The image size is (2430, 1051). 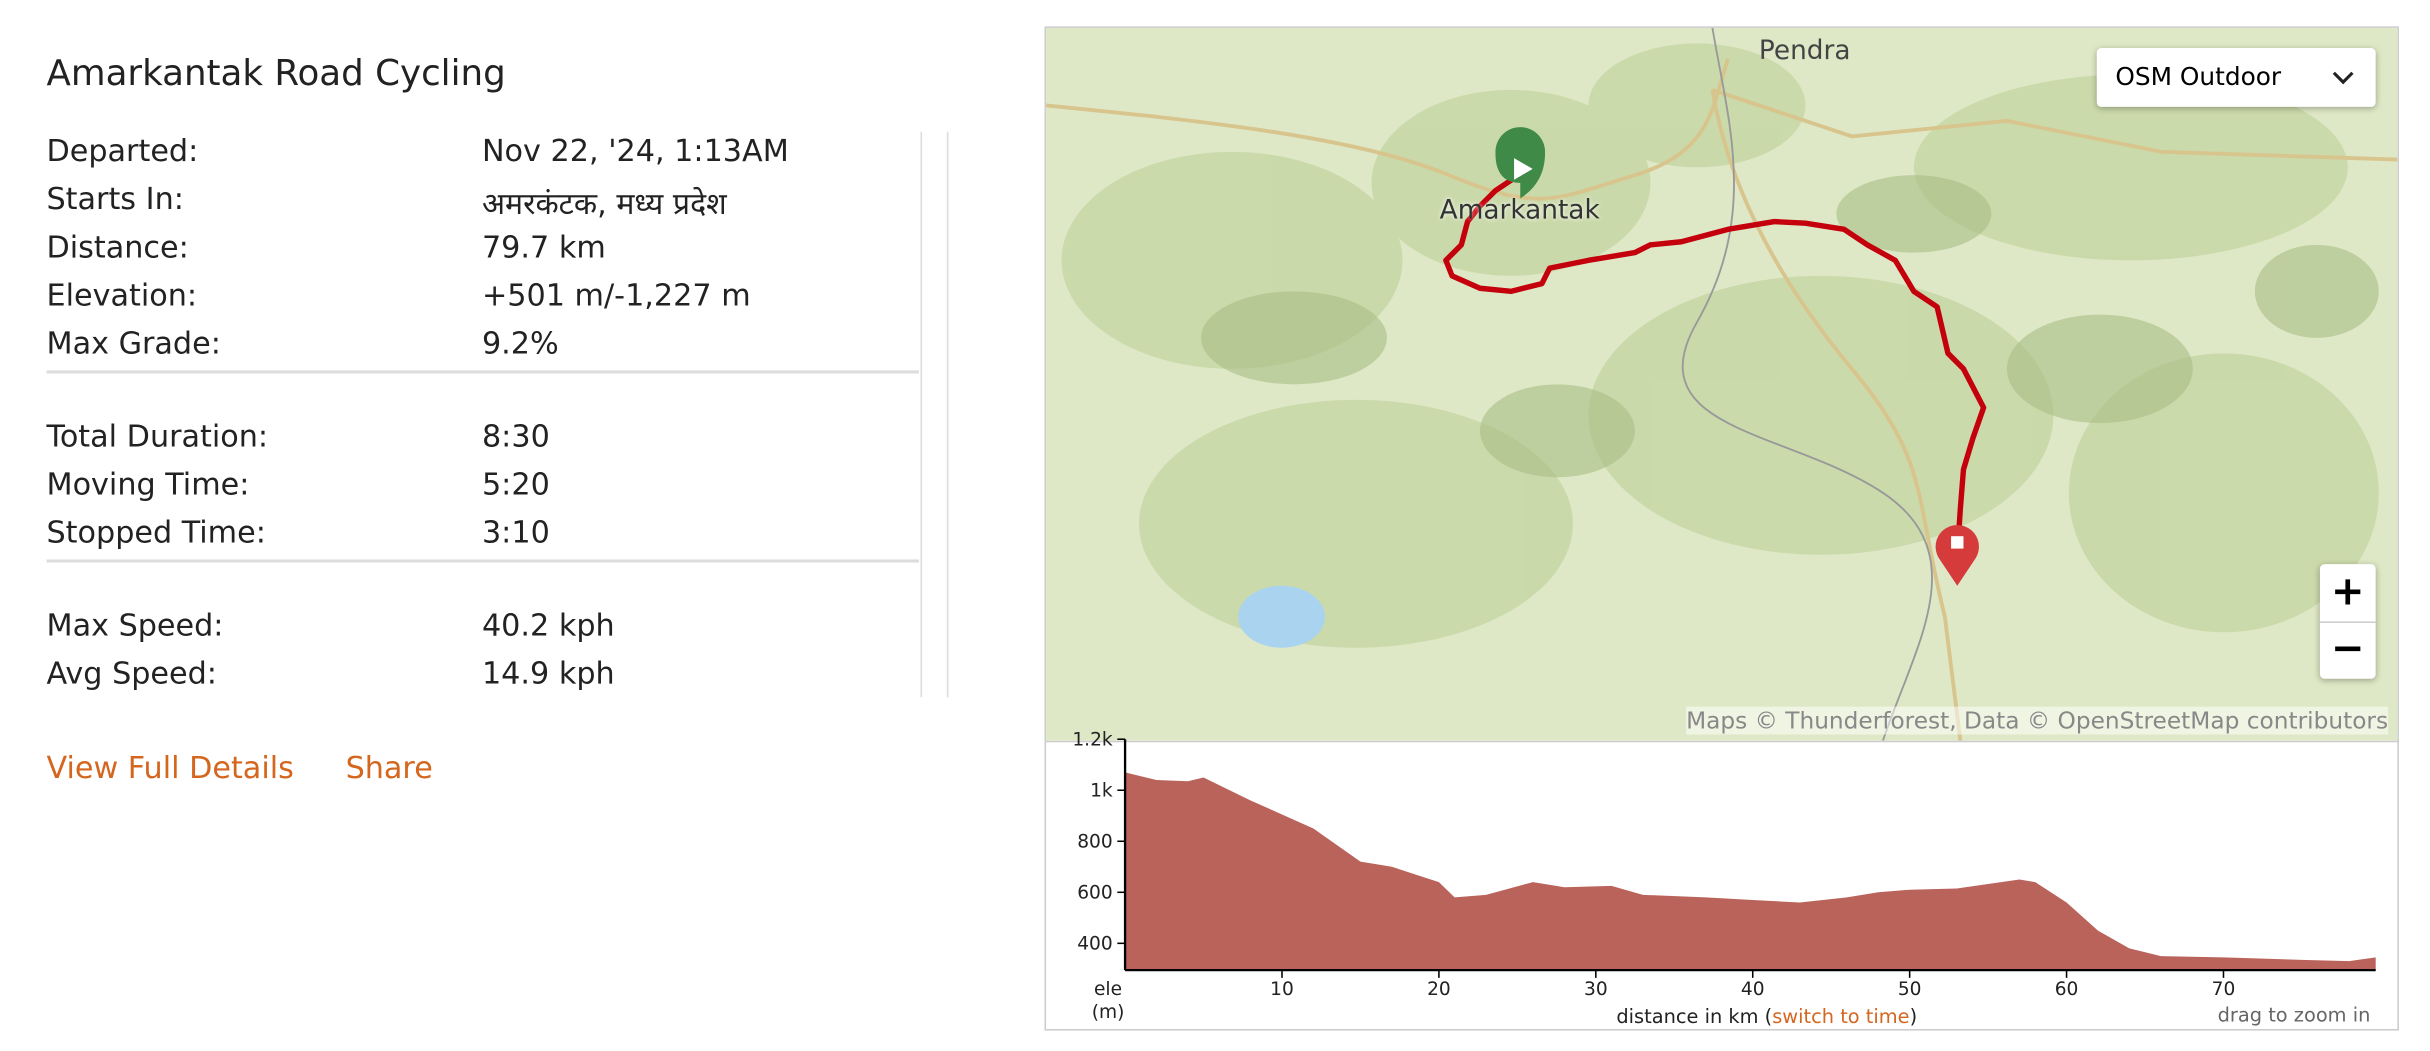 I want to click on place-label: Pendra, so click(x=1804, y=51).